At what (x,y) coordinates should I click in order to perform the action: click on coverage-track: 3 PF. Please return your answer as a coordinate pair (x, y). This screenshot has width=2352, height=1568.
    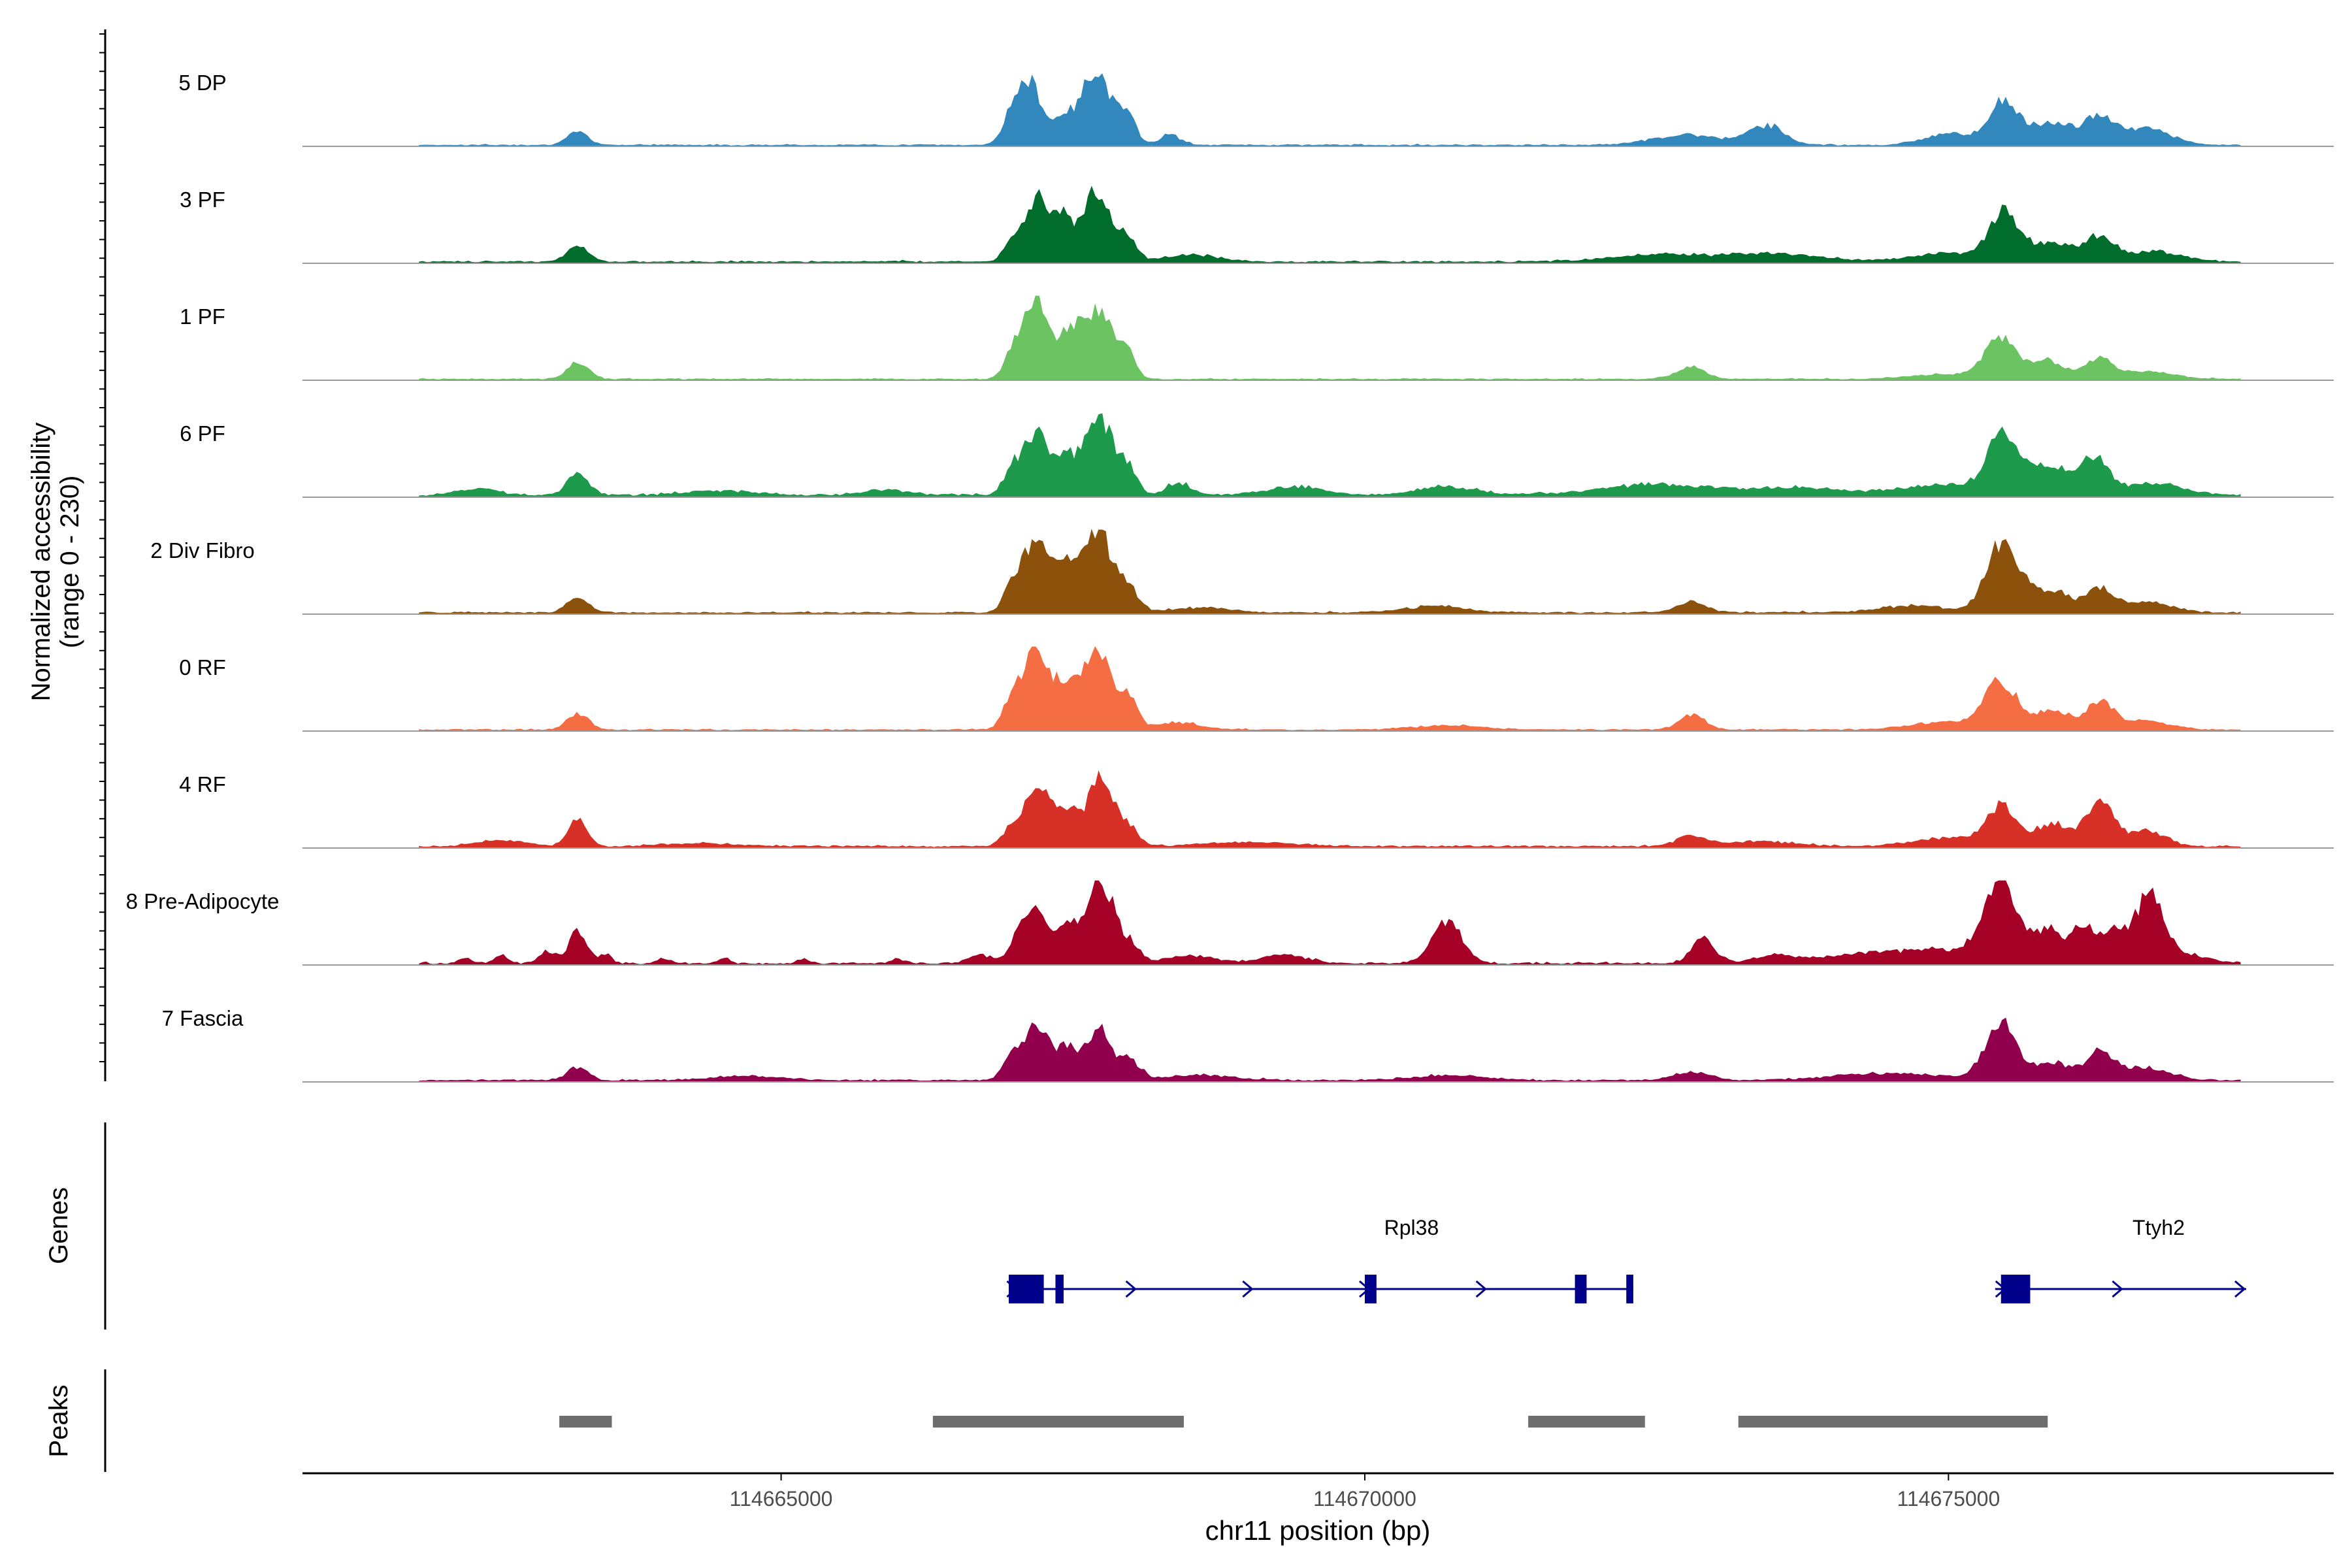
    Looking at the image, I should click on (1257, 225).